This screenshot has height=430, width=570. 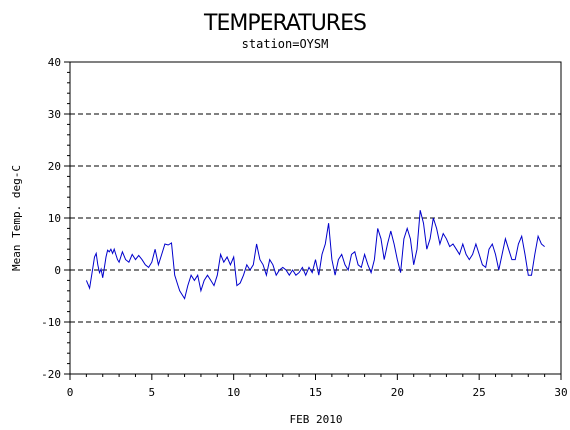 I want to click on y-tick-label: 20, so click(x=54, y=166).